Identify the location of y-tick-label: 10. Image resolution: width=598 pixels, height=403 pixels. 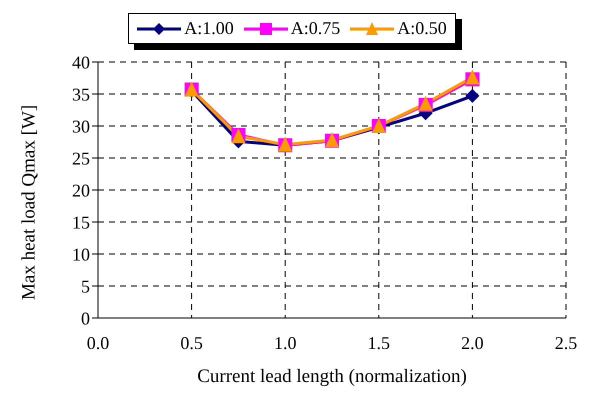
(81, 254).